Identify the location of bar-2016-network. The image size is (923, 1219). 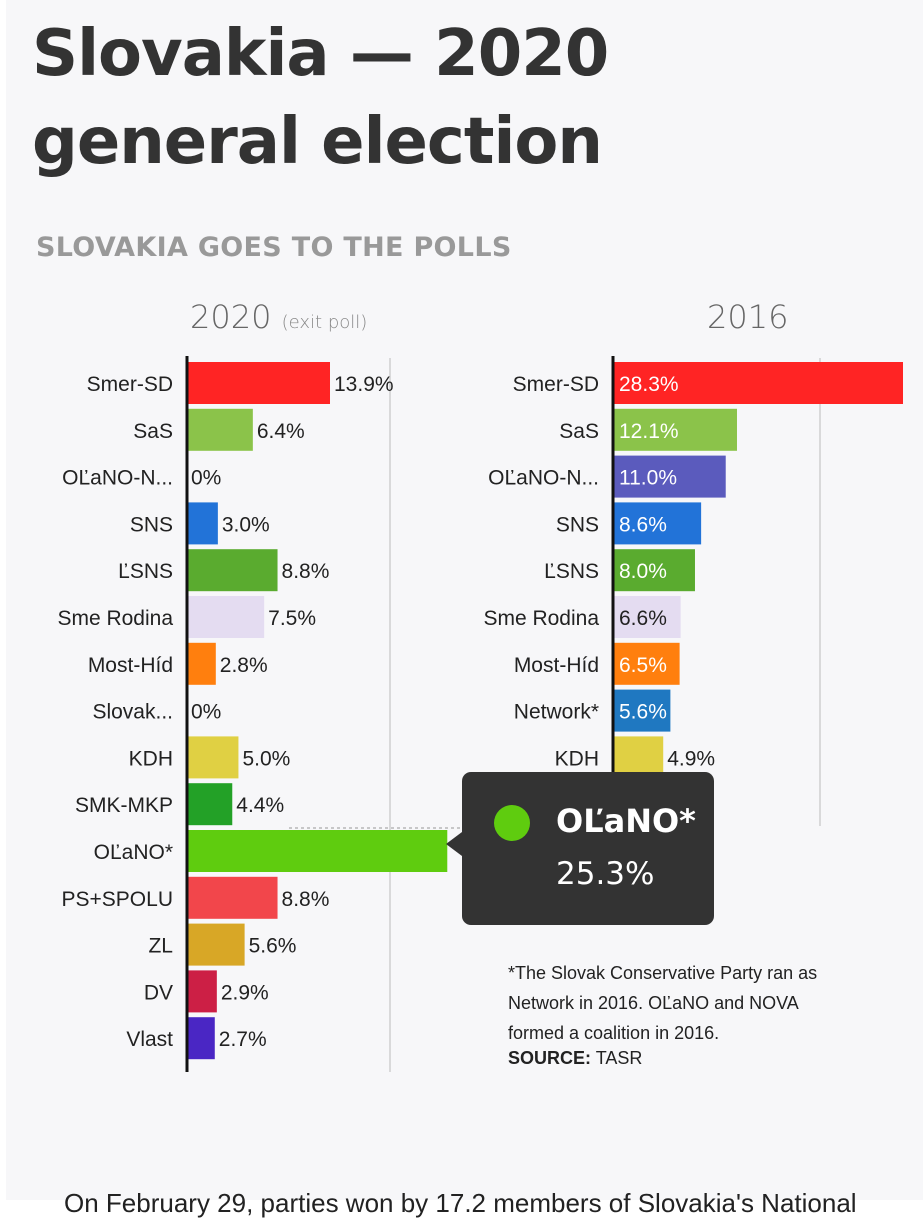
(642, 710).